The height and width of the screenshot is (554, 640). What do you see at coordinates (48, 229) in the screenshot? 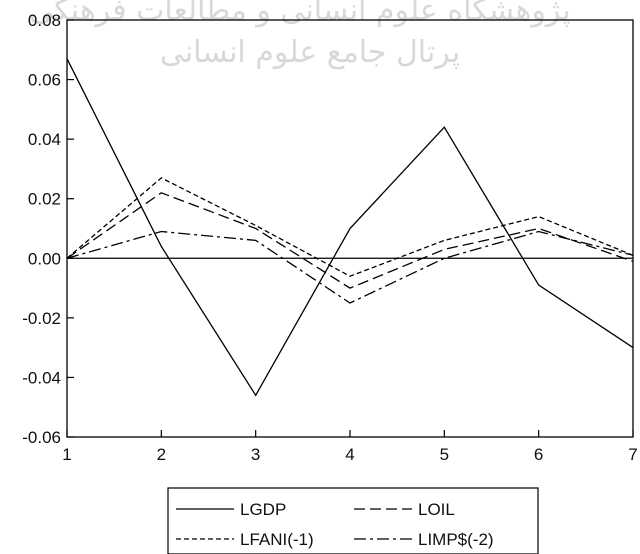
I see `y-axis: 0.08 0.06 0.04 0.02 0.00 -0.02 -0.04 -0.06` at bounding box center [48, 229].